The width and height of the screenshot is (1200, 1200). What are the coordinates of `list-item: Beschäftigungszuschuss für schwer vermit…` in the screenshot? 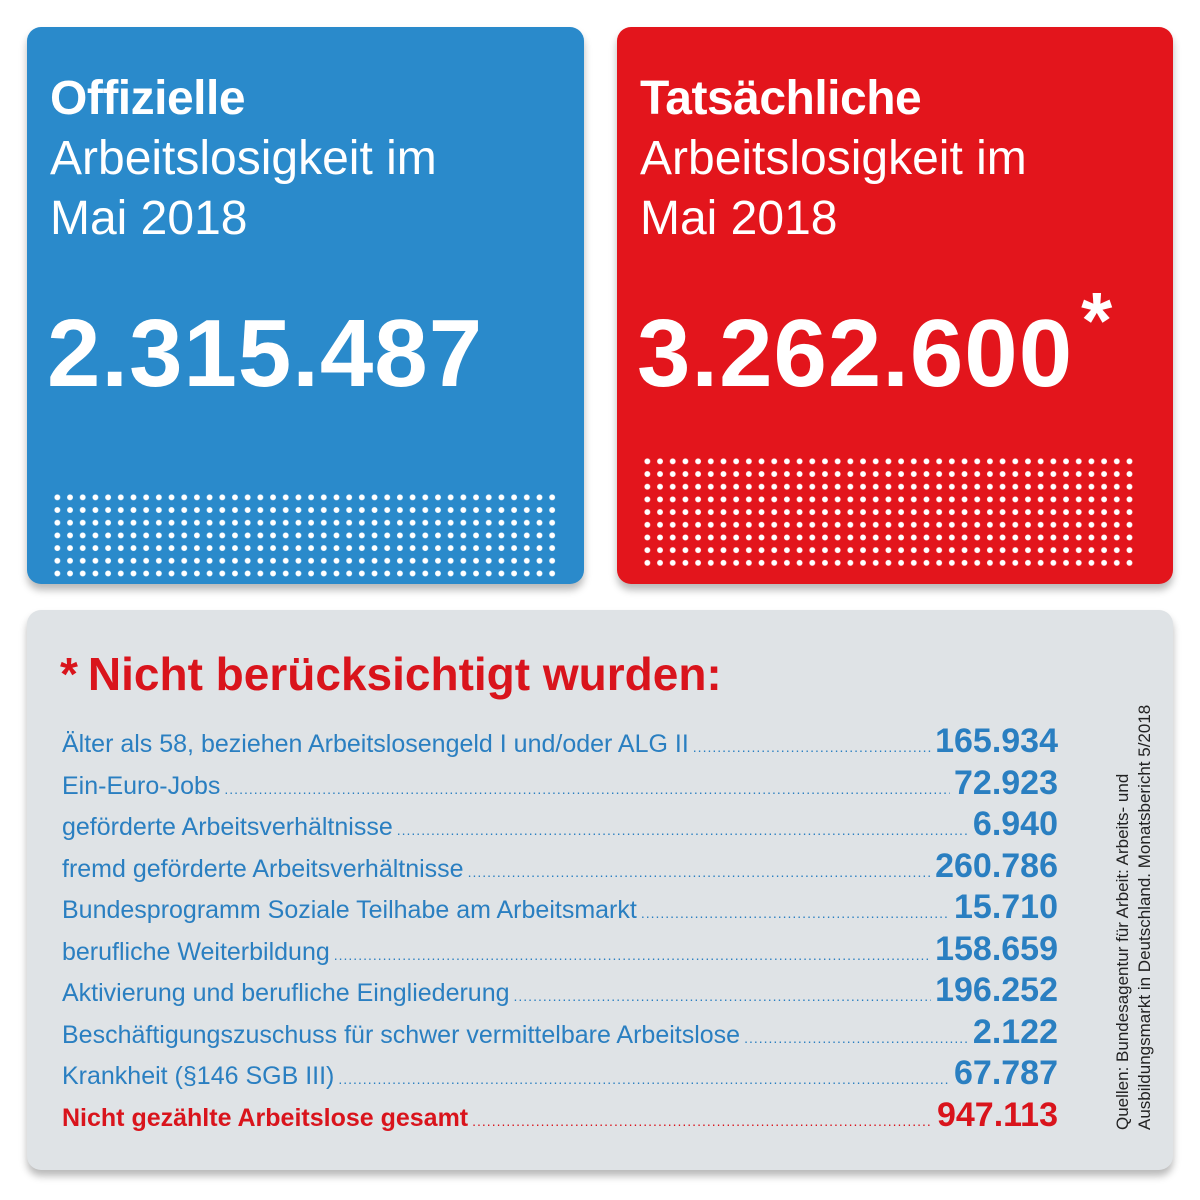 It's located at (560, 1034).